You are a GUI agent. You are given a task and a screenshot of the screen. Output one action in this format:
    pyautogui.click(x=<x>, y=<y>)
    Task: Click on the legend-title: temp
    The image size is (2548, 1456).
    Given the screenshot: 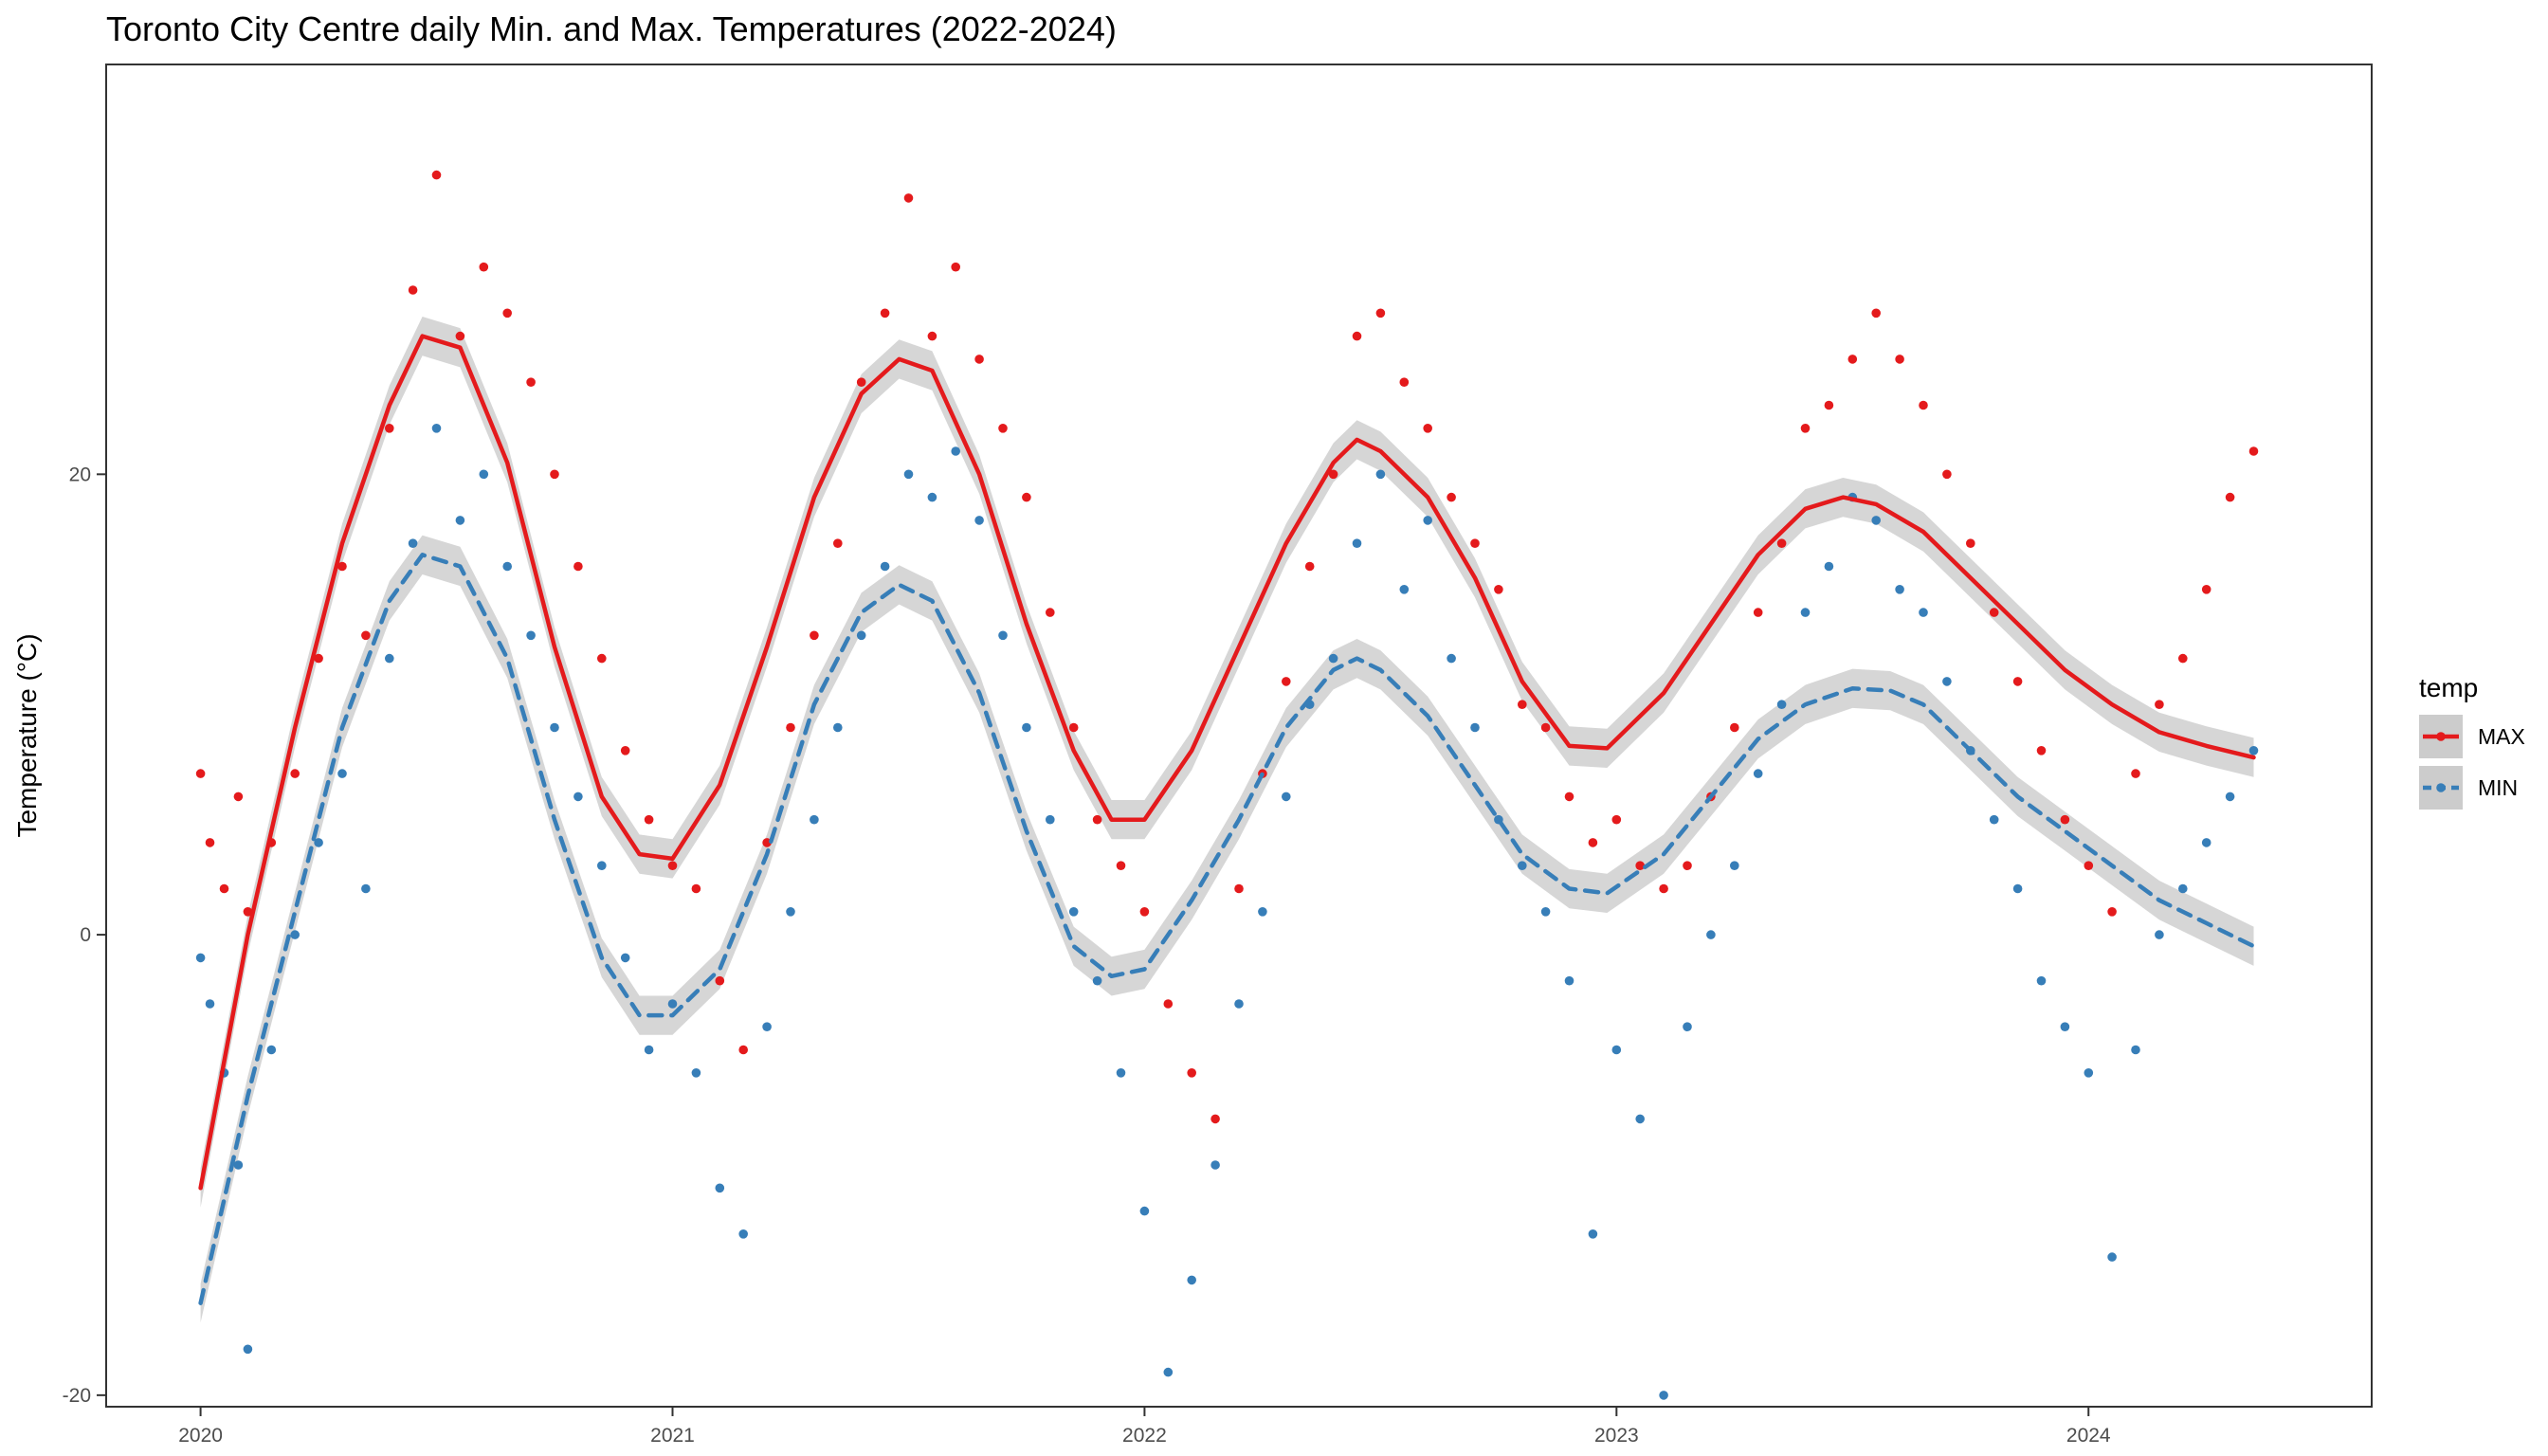 What is the action you would take?
    pyautogui.click(x=2448, y=687)
    